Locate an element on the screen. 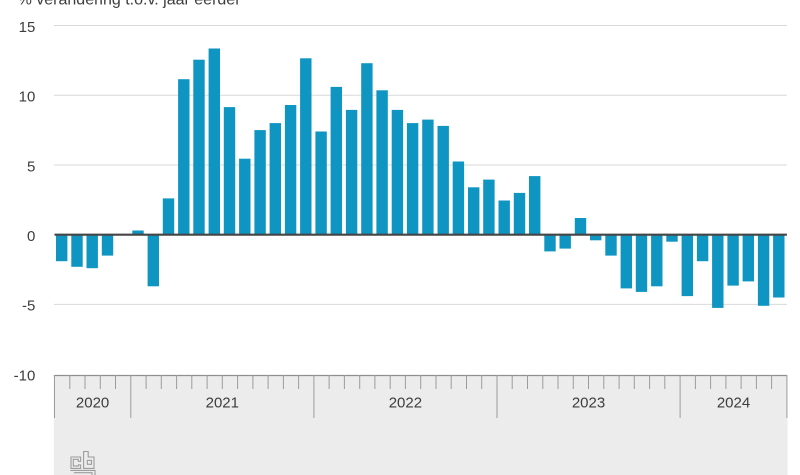 The image size is (800, 475). svg-text: 10 is located at coordinates (27, 97).